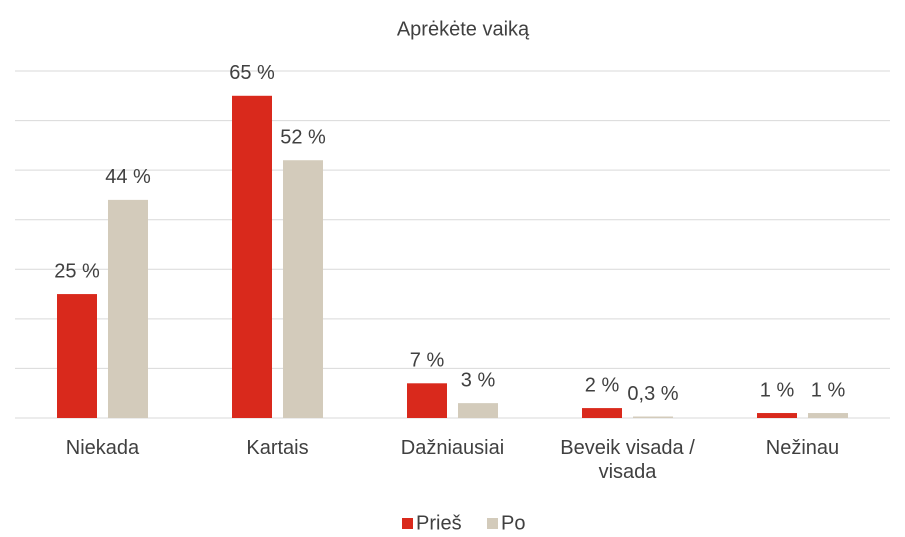  What do you see at coordinates (277, 448) in the screenshot?
I see `x-tick-label: Kartais` at bounding box center [277, 448].